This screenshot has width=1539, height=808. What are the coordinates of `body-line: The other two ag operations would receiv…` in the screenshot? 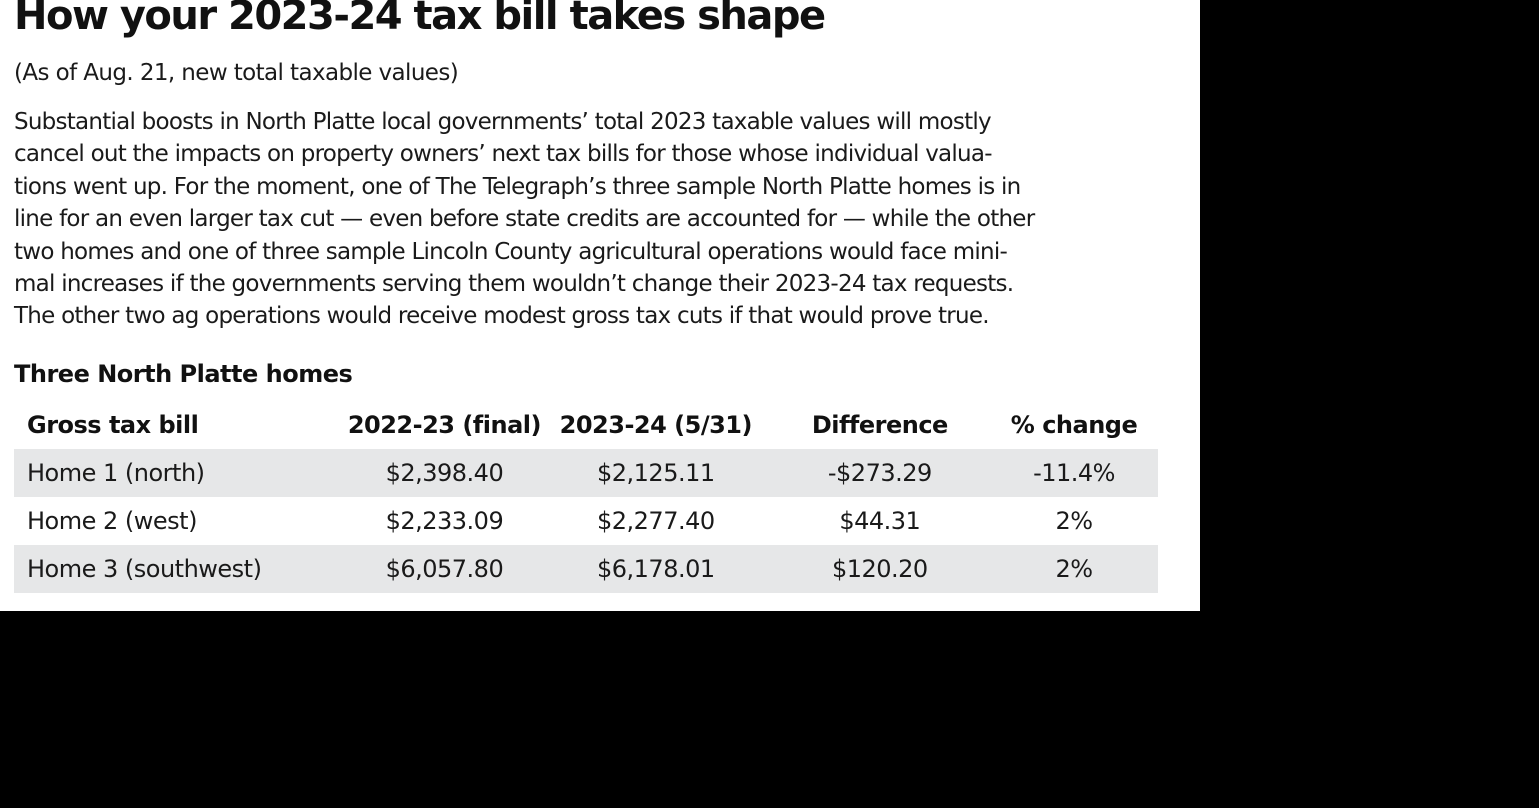 It's located at (502, 316).